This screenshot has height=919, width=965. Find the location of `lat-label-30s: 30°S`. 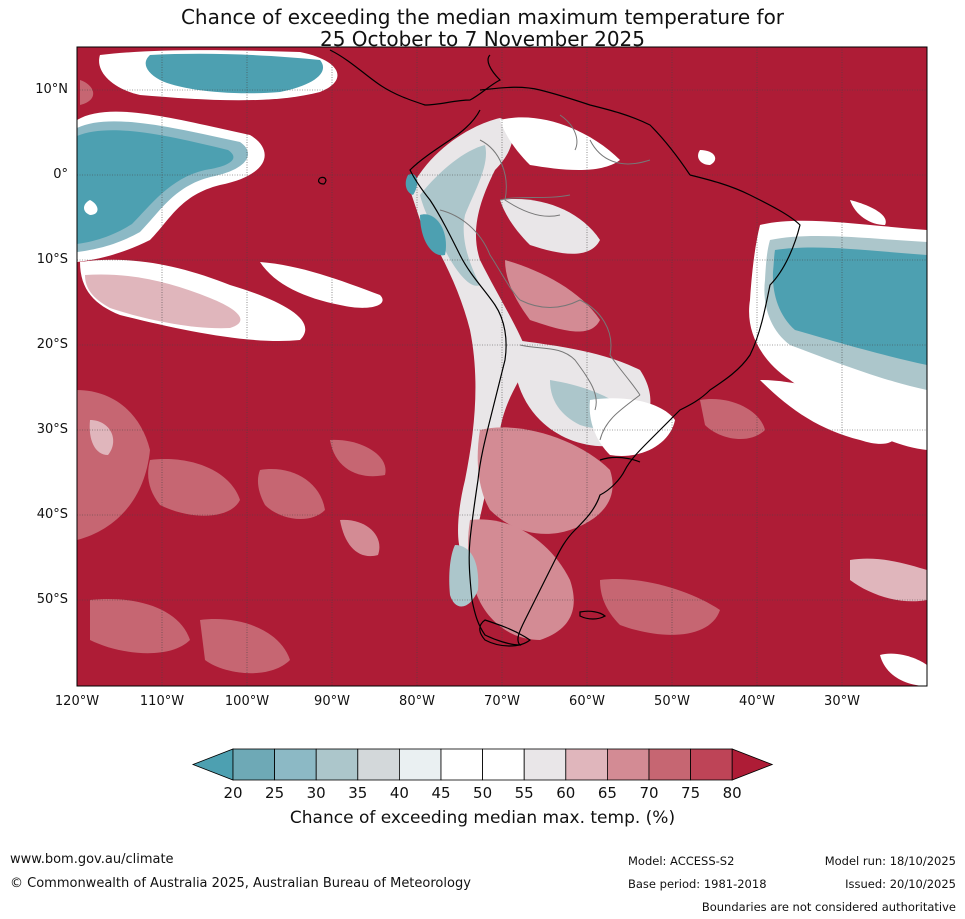

lat-label-30s: 30°S is located at coordinates (52, 429).